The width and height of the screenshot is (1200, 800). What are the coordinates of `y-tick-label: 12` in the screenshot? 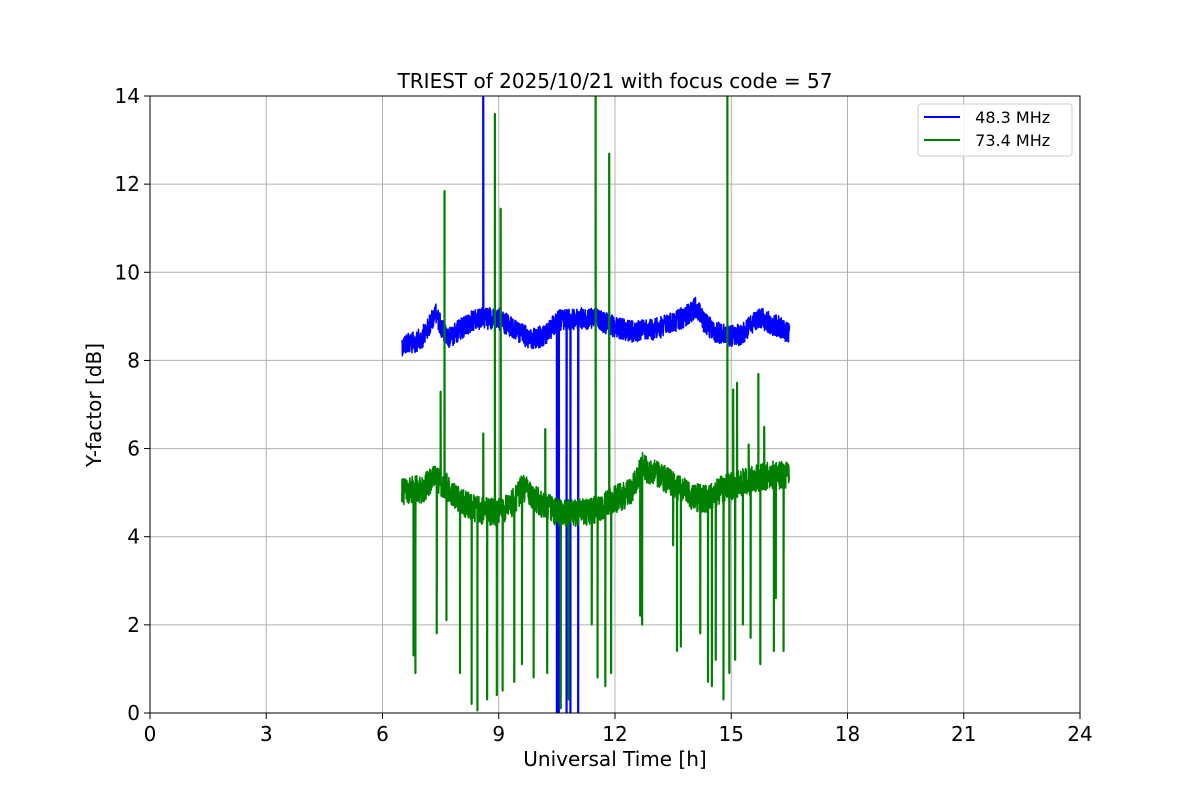 It's located at (127, 184).